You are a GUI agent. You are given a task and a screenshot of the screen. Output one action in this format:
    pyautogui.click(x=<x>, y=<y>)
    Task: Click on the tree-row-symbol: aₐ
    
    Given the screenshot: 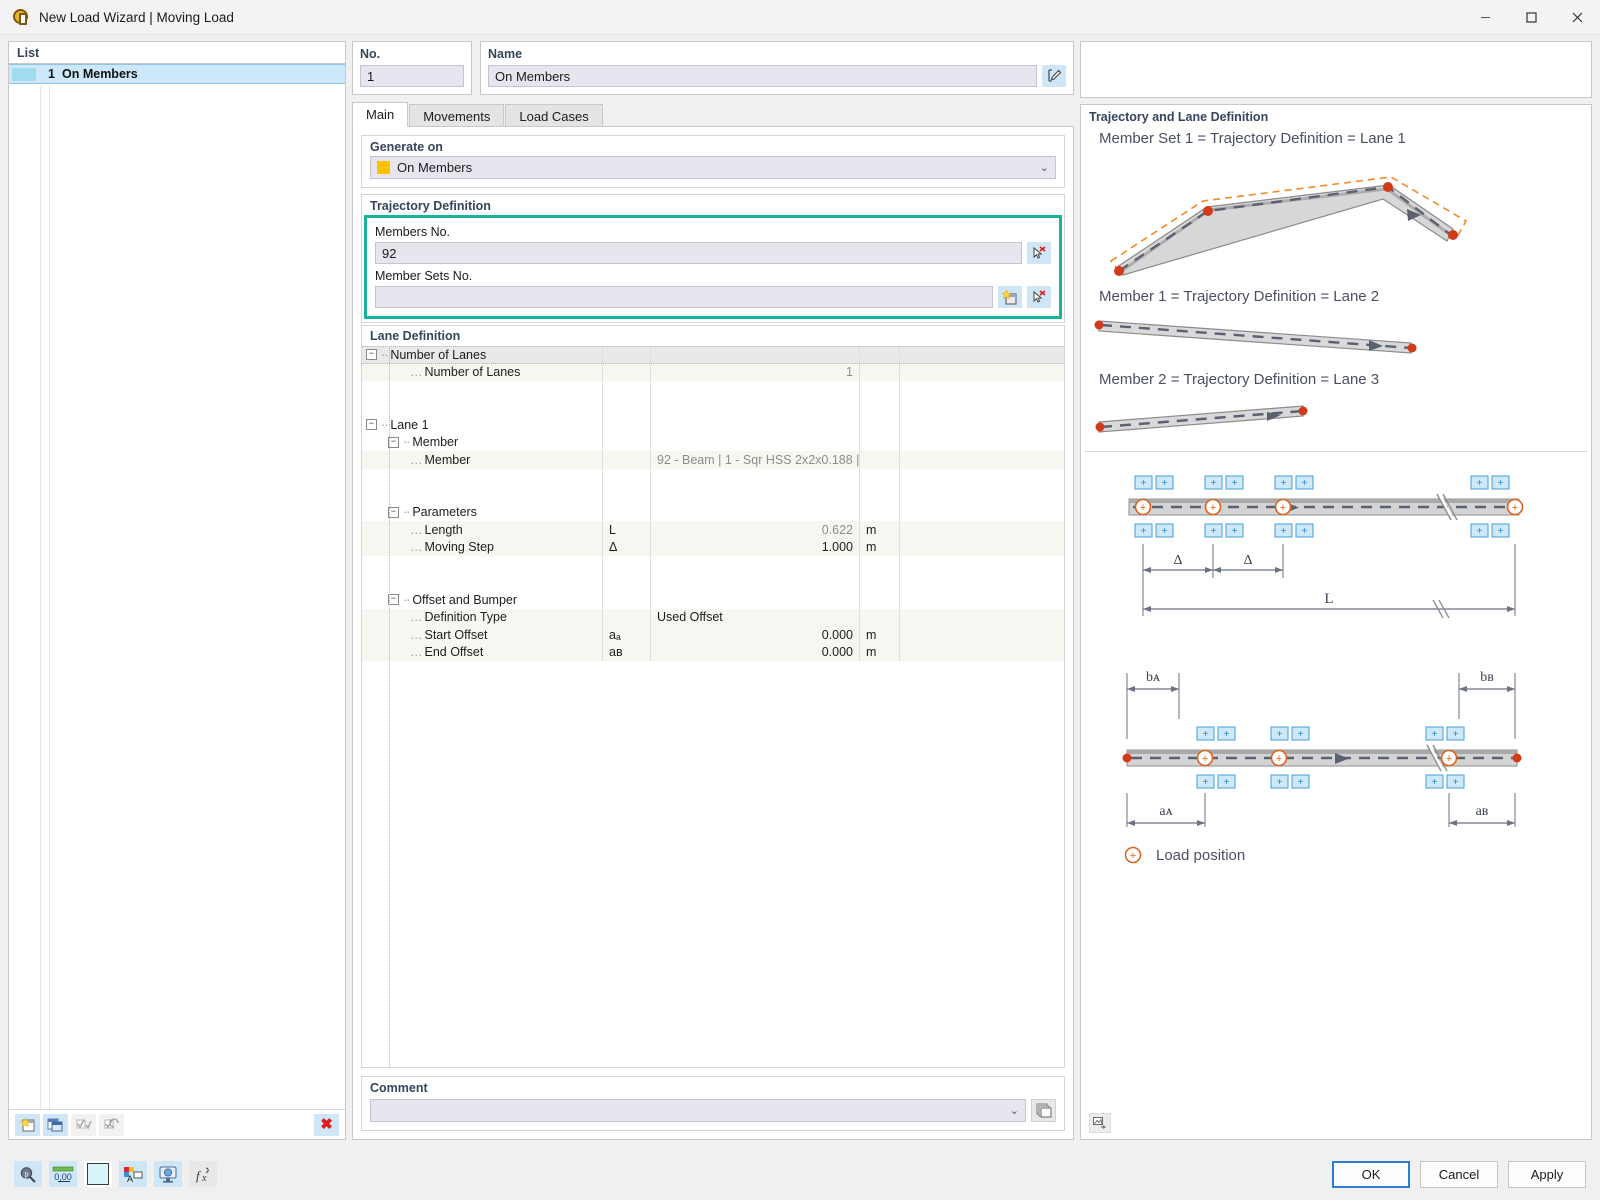 What is the action you would take?
    pyautogui.click(x=626, y=635)
    